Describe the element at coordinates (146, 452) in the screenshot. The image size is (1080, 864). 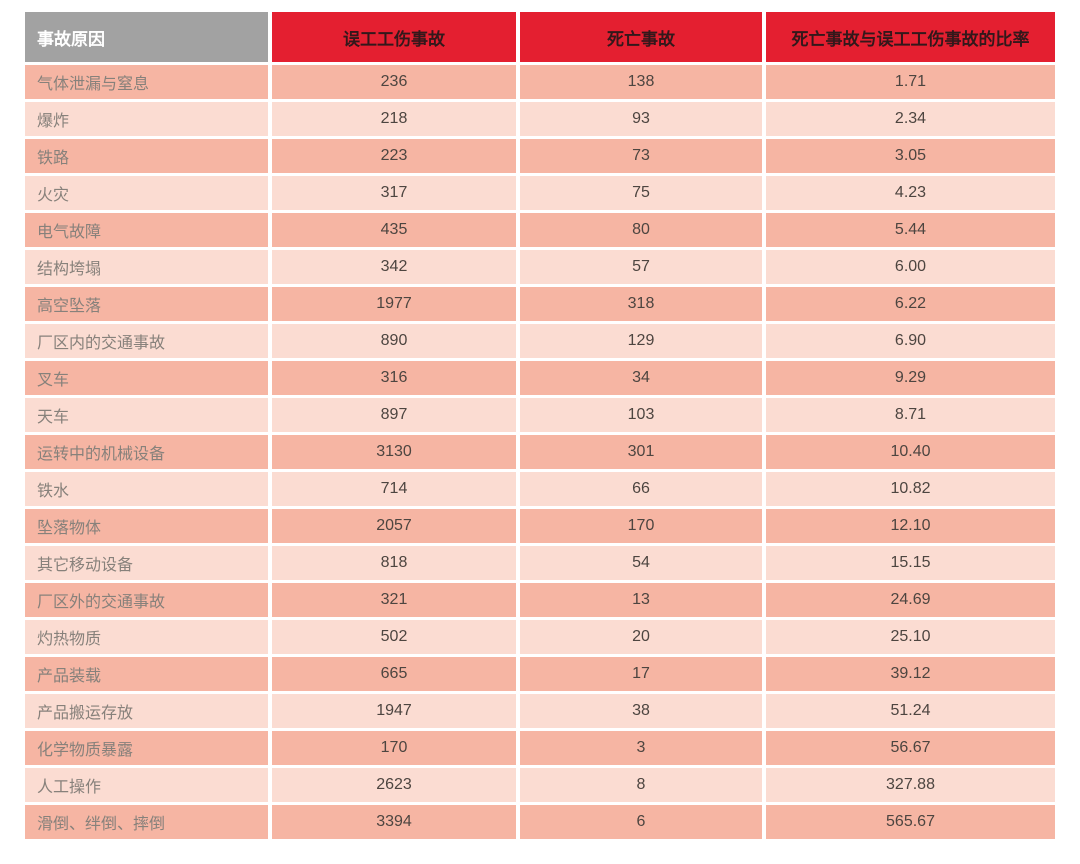
I see `cause-cell: 运转中的机械设备` at that location.